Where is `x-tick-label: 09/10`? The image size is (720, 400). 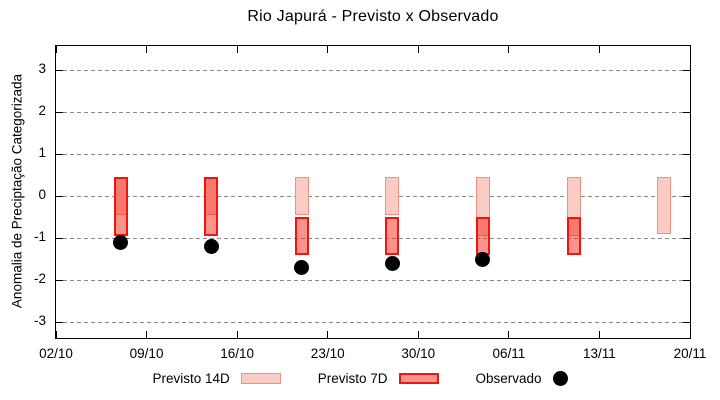 x-tick-label: 09/10 is located at coordinates (146, 353).